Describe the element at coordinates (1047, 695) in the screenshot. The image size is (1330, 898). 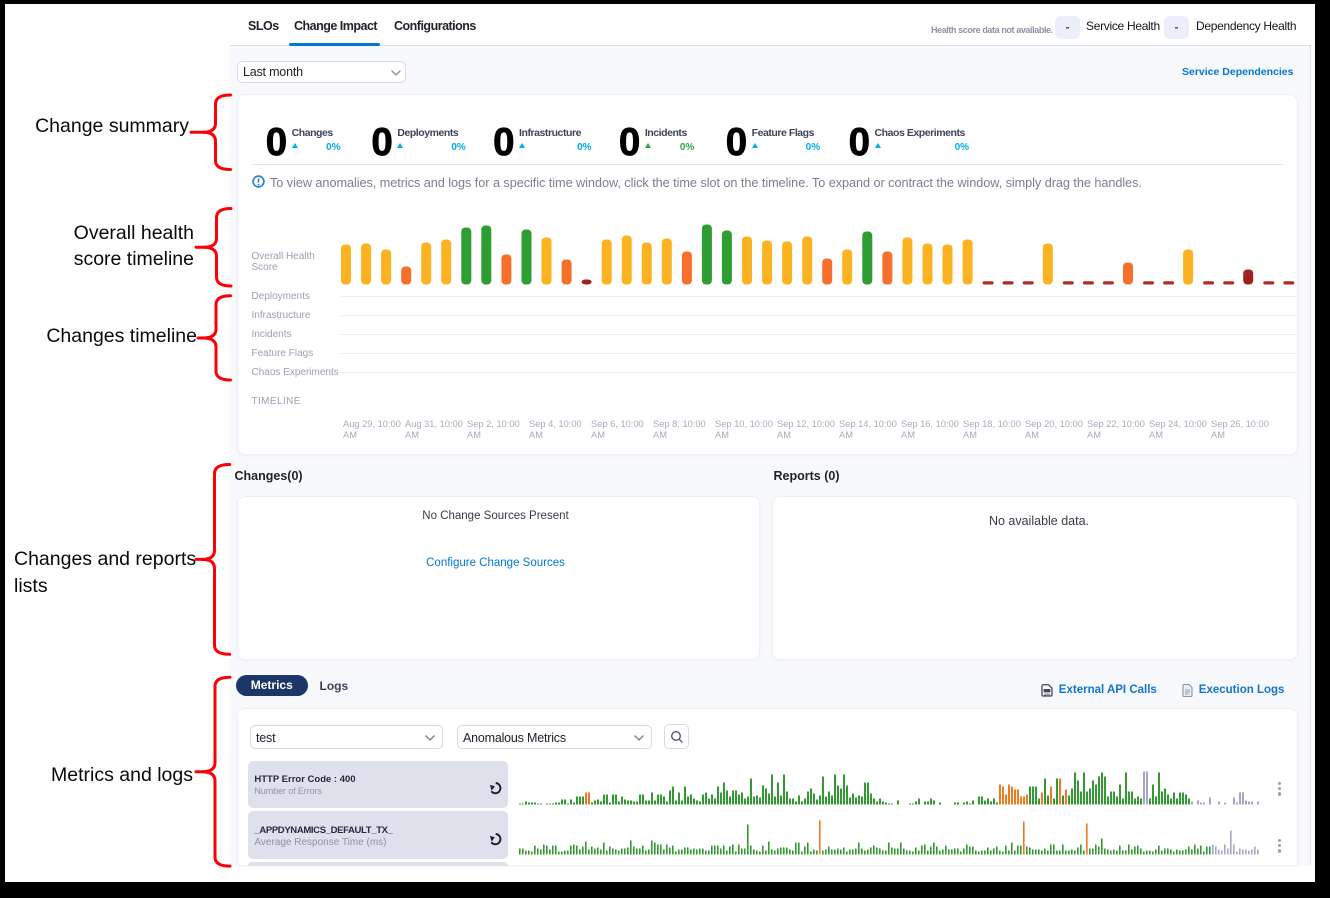
I see `svg-text: API` at that location.